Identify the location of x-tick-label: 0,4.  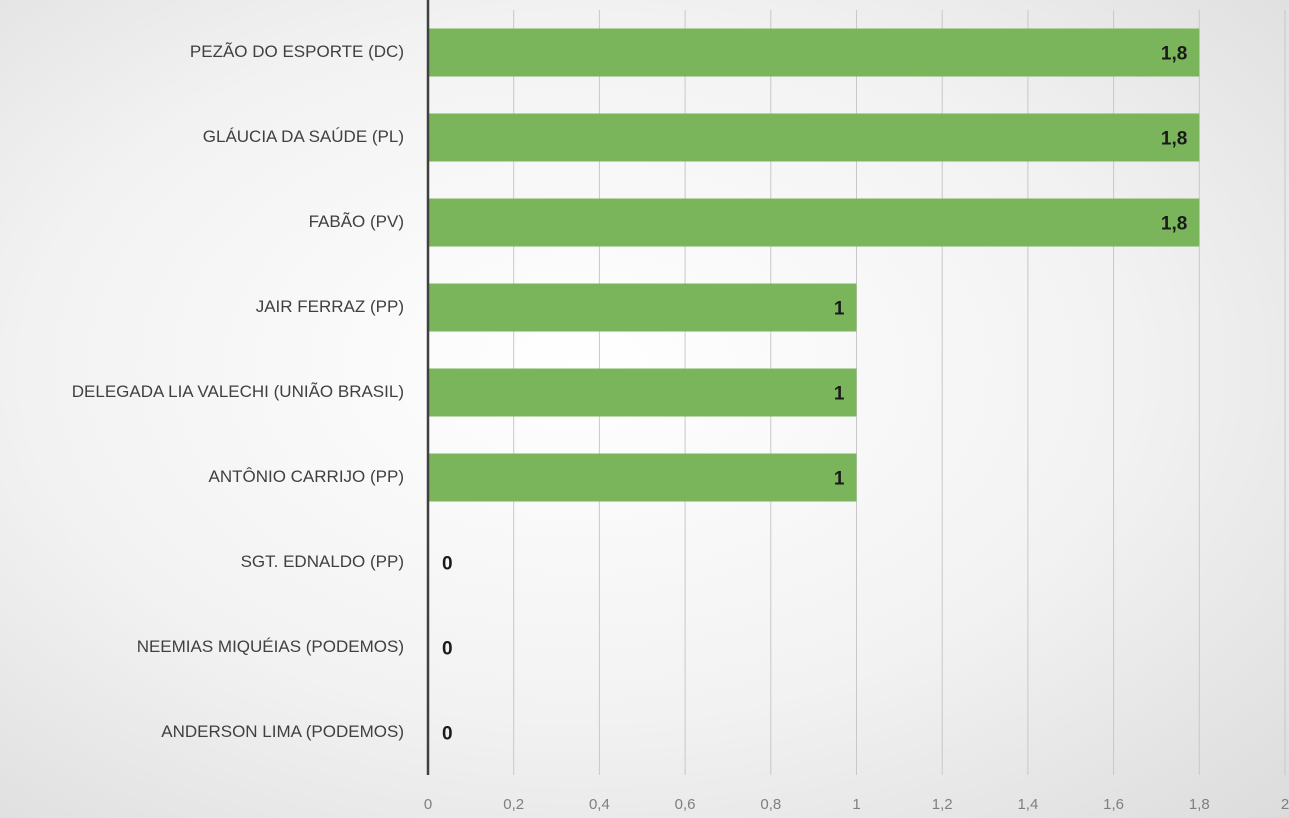
(599, 804).